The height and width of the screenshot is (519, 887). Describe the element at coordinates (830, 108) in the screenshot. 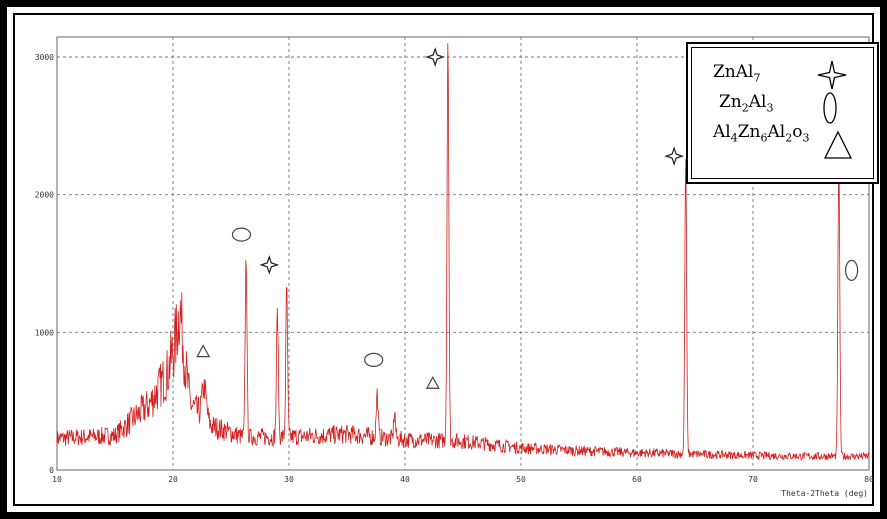

I see `ellipse-icon` at that location.